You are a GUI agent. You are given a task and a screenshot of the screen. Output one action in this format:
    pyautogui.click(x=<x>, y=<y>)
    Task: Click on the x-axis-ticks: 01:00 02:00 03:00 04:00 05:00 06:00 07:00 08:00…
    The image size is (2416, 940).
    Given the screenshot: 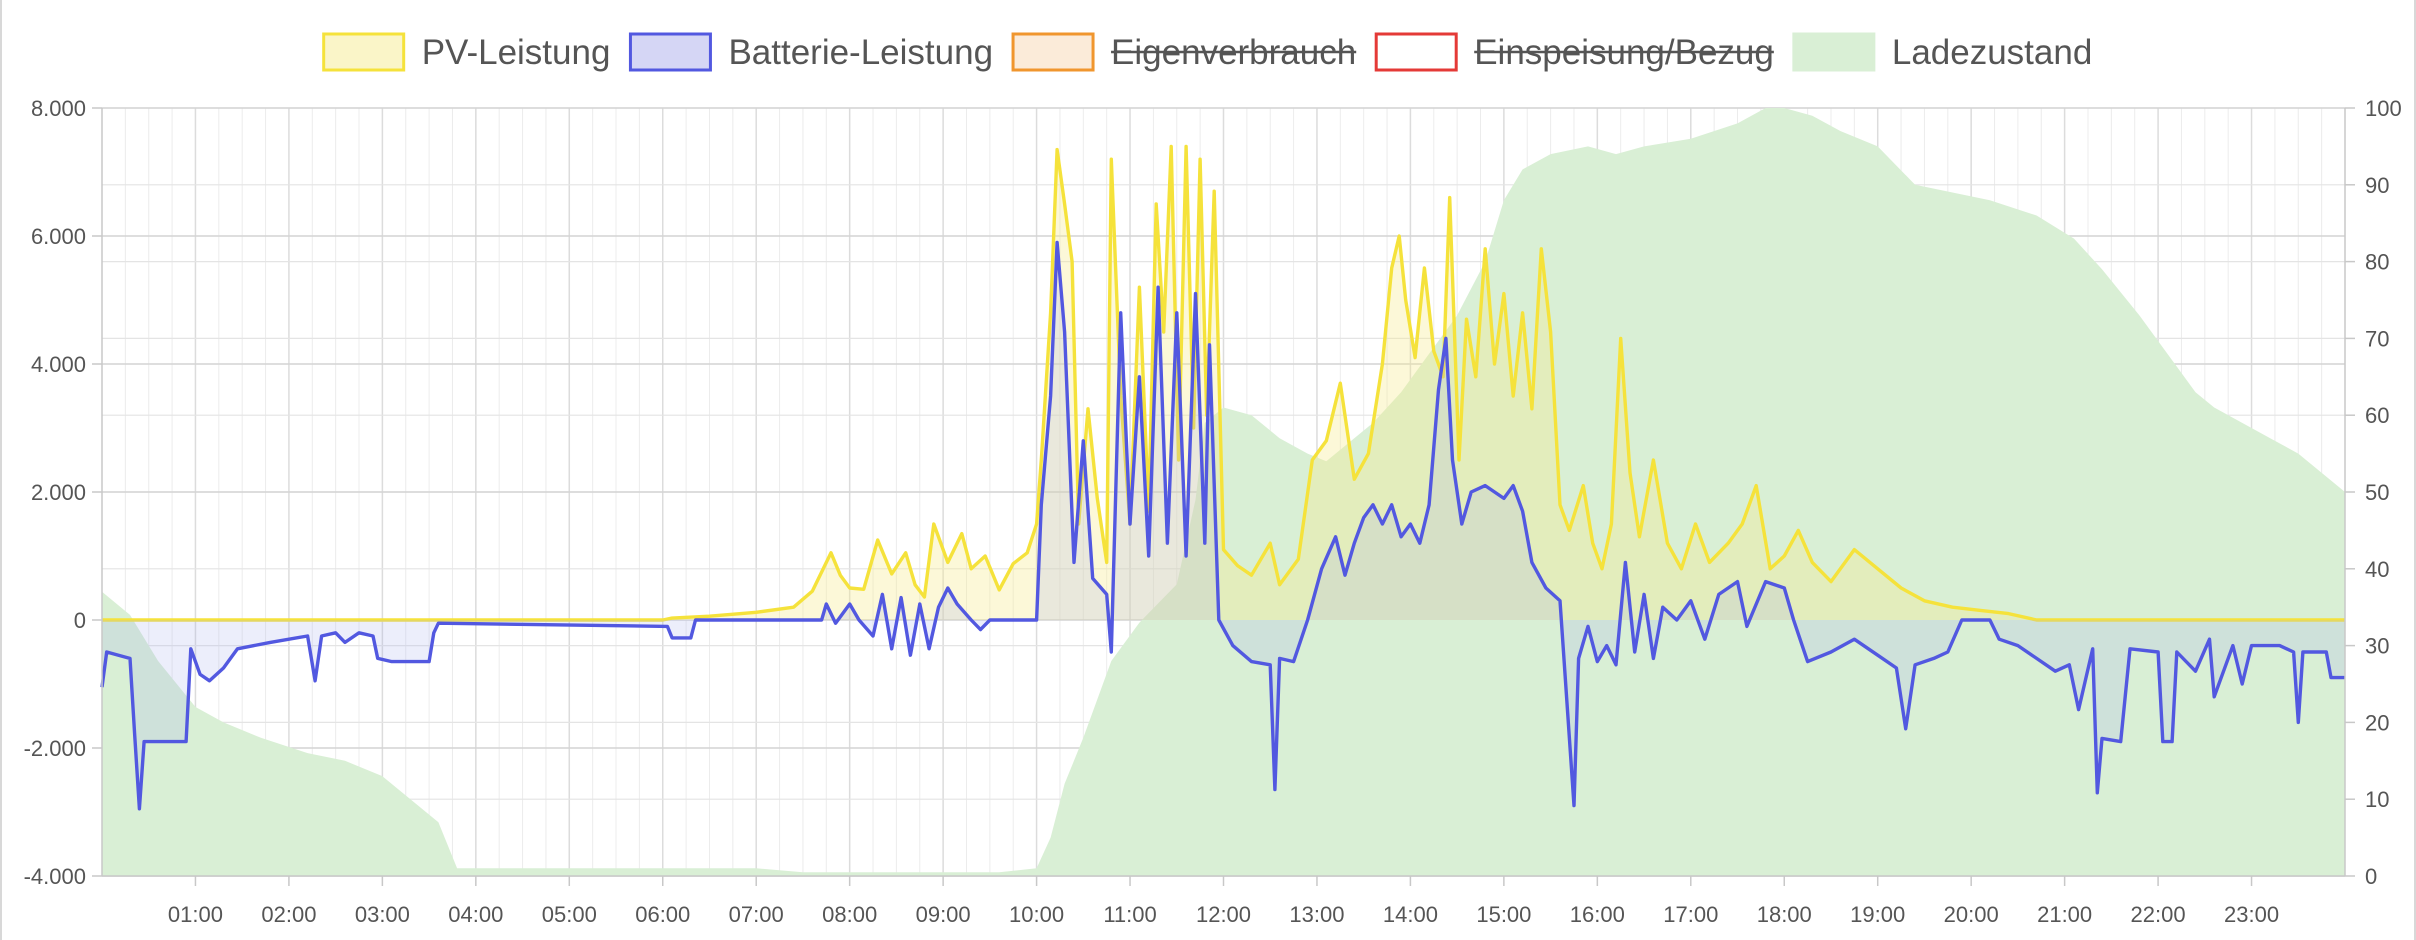 What is the action you would take?
    pyautogui.click(x=1223, y=901)
    